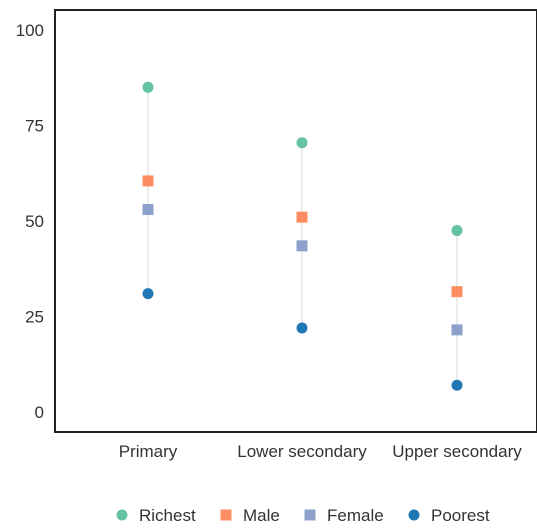  Describe the element at coordinates (457, 451) in the screenshot. I see `x-tick-label: Upper secondary` at that location.